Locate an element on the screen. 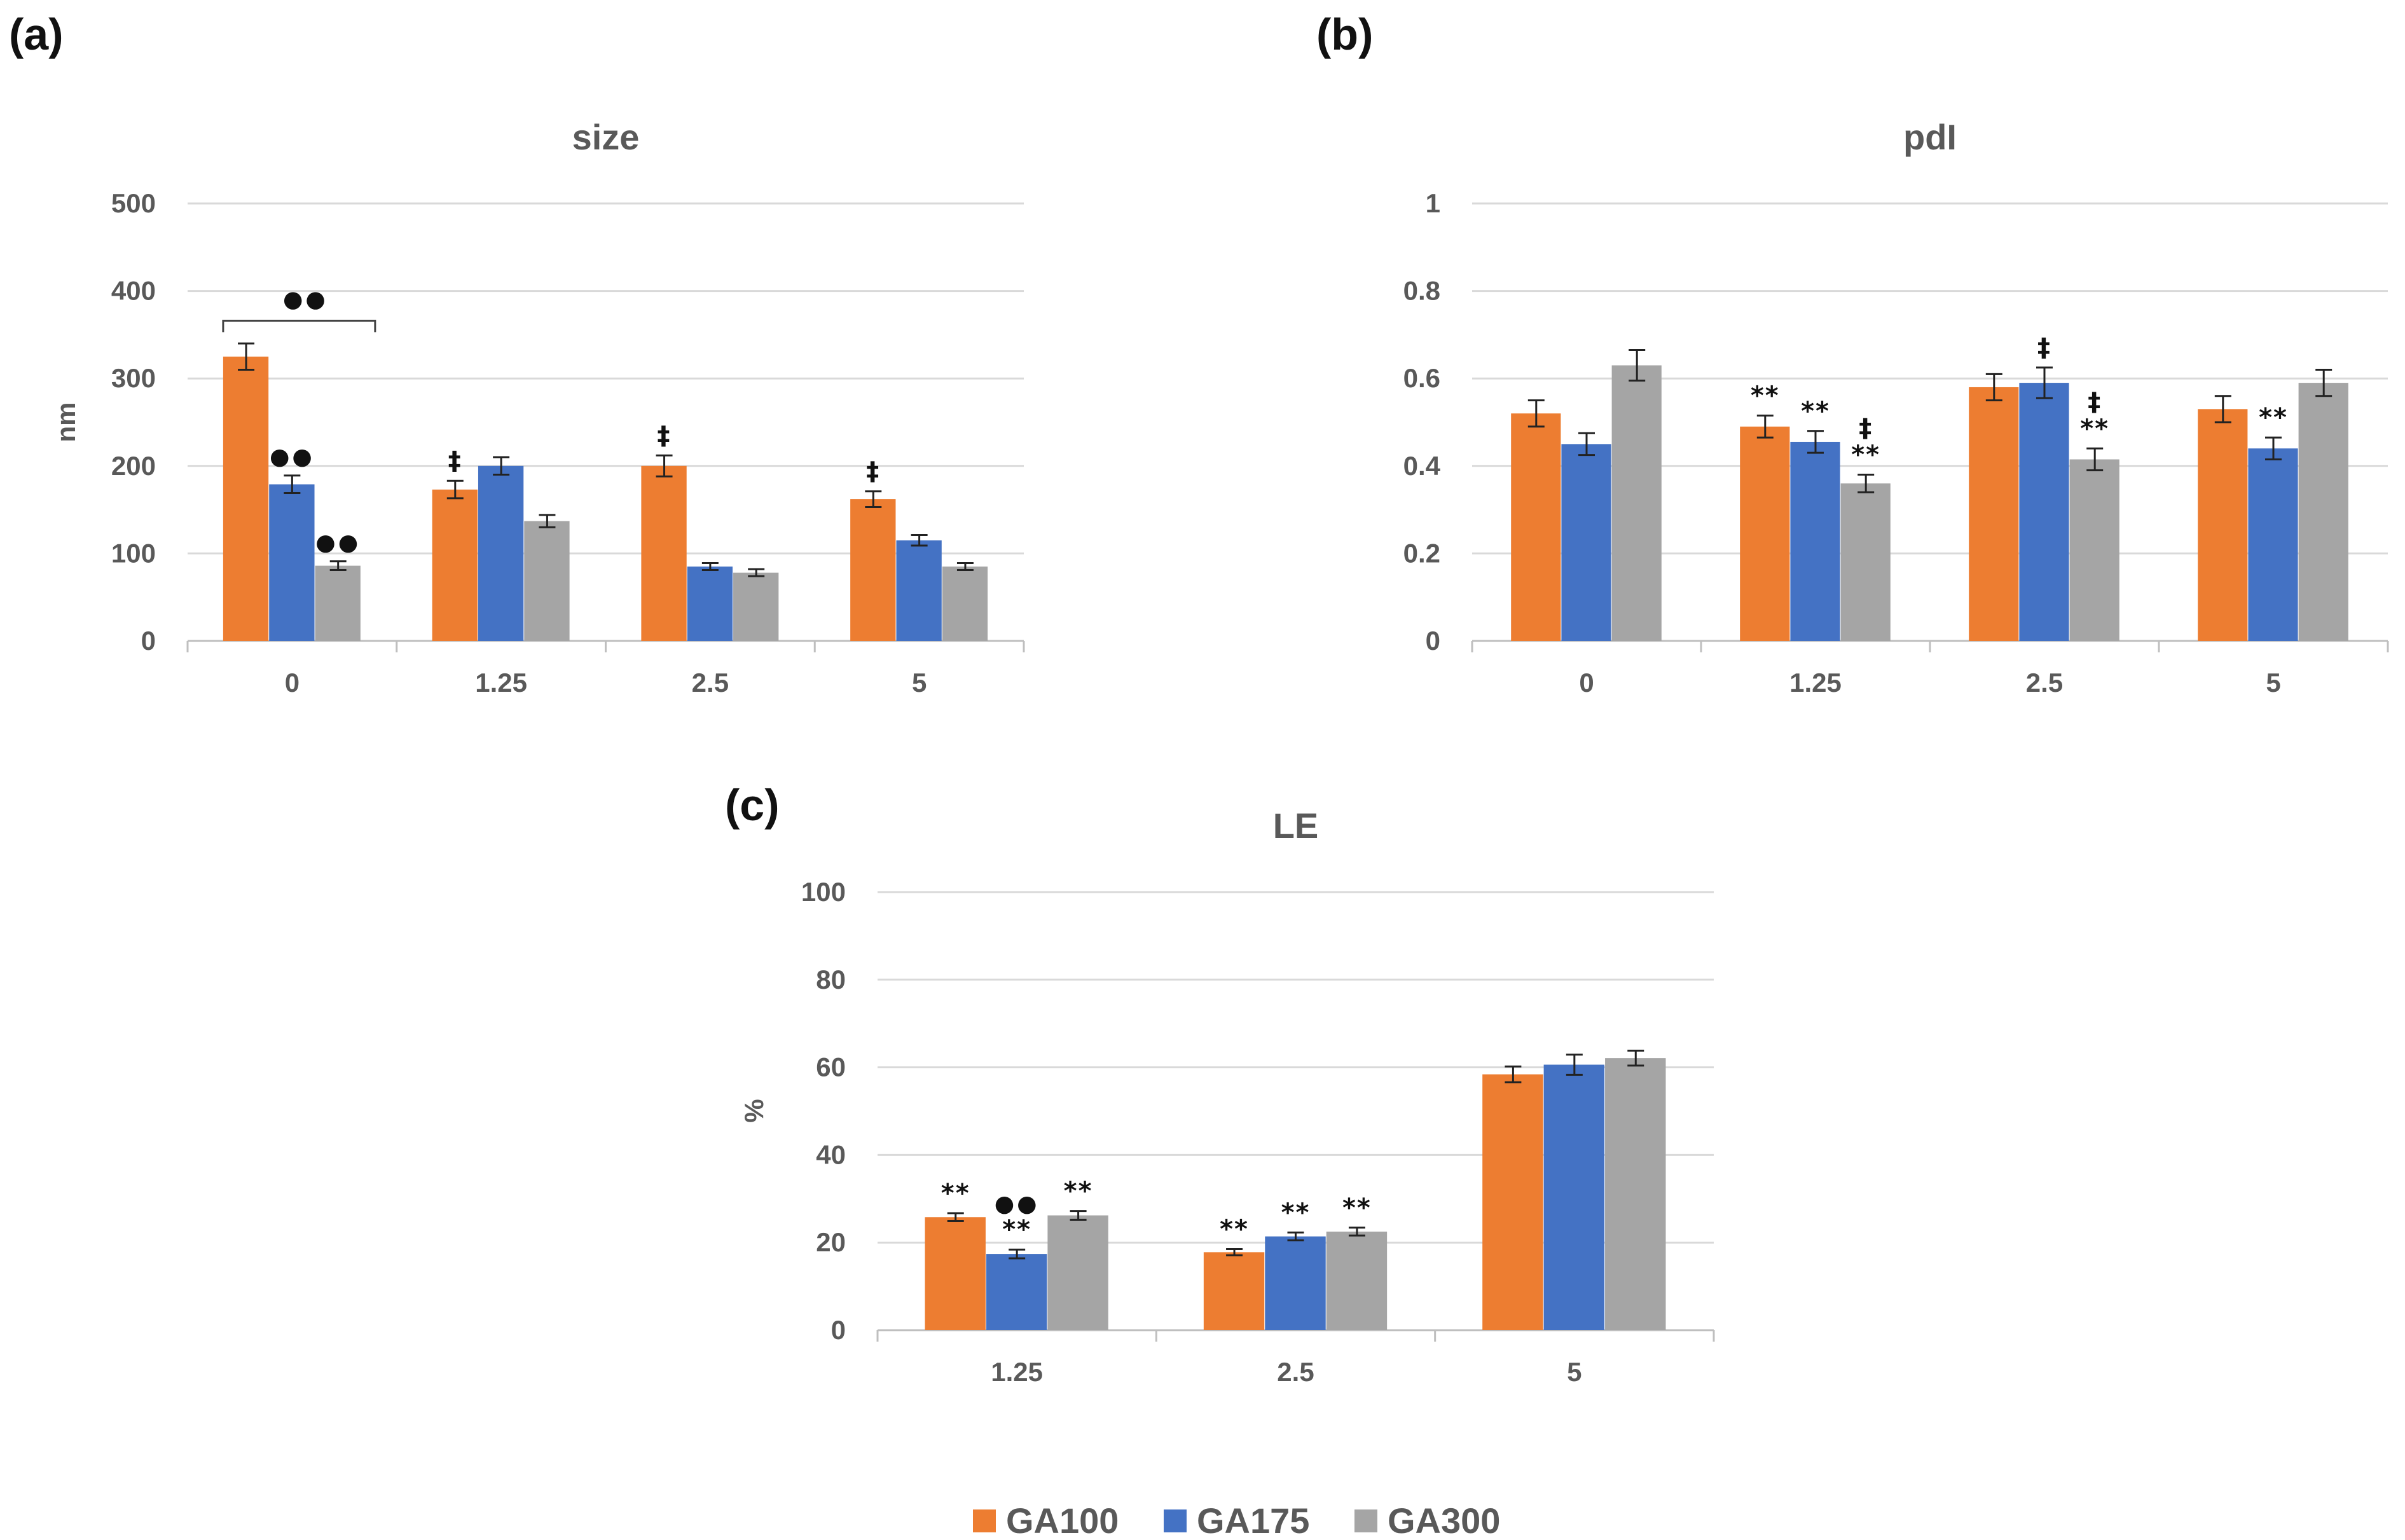 The height and width of the screenshot is (1540, 2405). panel-label-a: (a) is located at coordinates (36, 34).